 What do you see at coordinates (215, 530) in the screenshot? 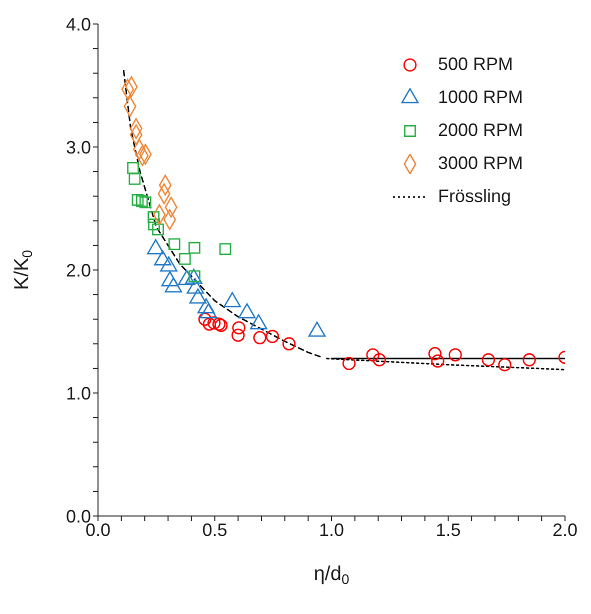
I see `x-tick-label: 0.5` at bounding box center [215, 530].